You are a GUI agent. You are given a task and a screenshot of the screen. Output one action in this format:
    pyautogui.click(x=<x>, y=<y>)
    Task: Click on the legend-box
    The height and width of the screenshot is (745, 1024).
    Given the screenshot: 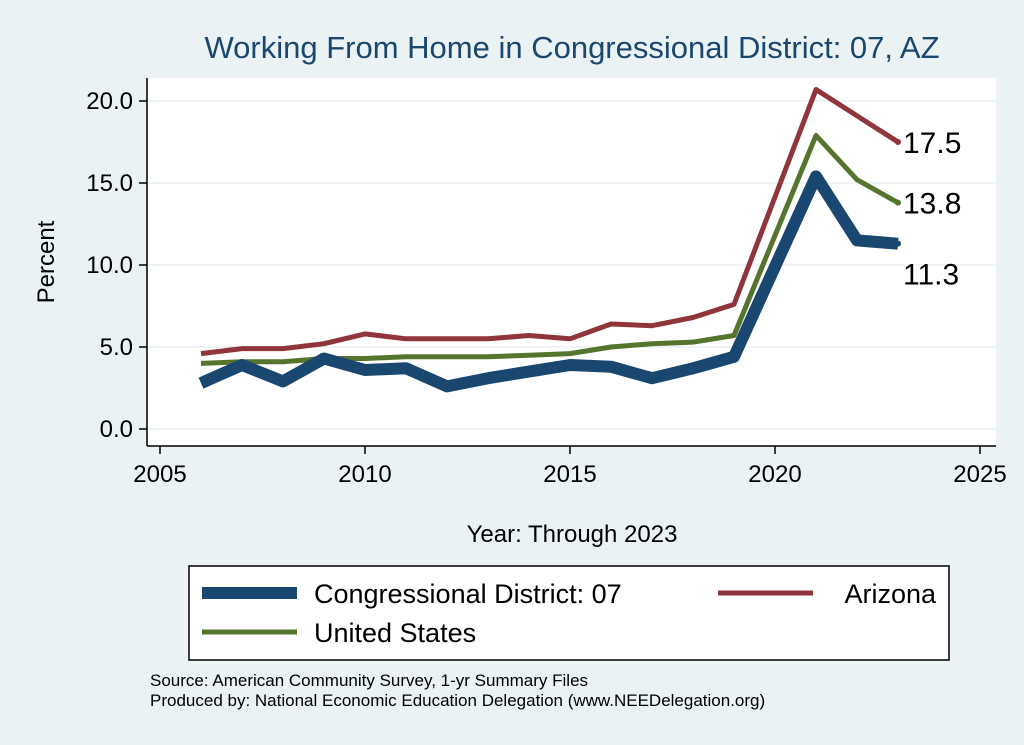 What is the action you would take?
    pyautogui.click(x=569, y=613)
    